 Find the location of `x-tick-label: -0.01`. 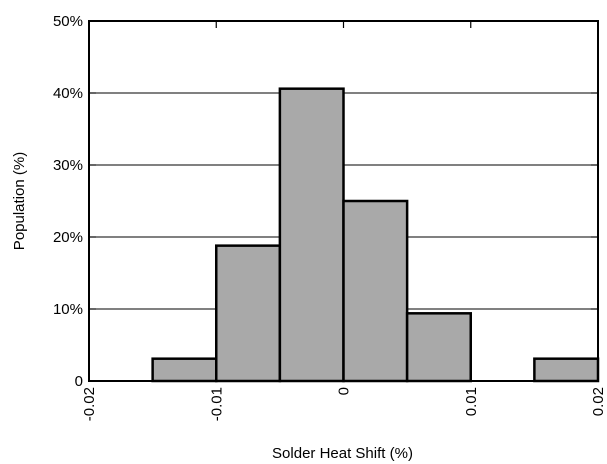

x-tick-label: -0.01 is located at coordinates (216, 404).